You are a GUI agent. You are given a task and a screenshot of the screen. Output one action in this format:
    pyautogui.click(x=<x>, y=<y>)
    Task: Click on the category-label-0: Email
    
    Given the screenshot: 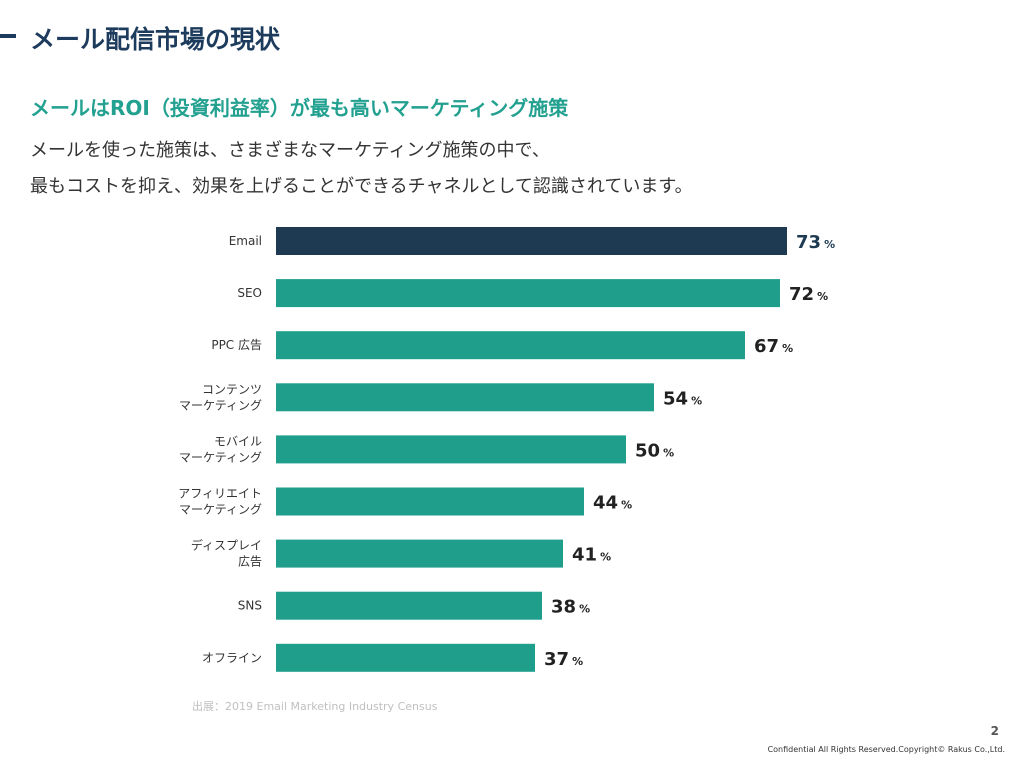 What is the action you would take?
    pyautogui.click(x=245, y=241)
    